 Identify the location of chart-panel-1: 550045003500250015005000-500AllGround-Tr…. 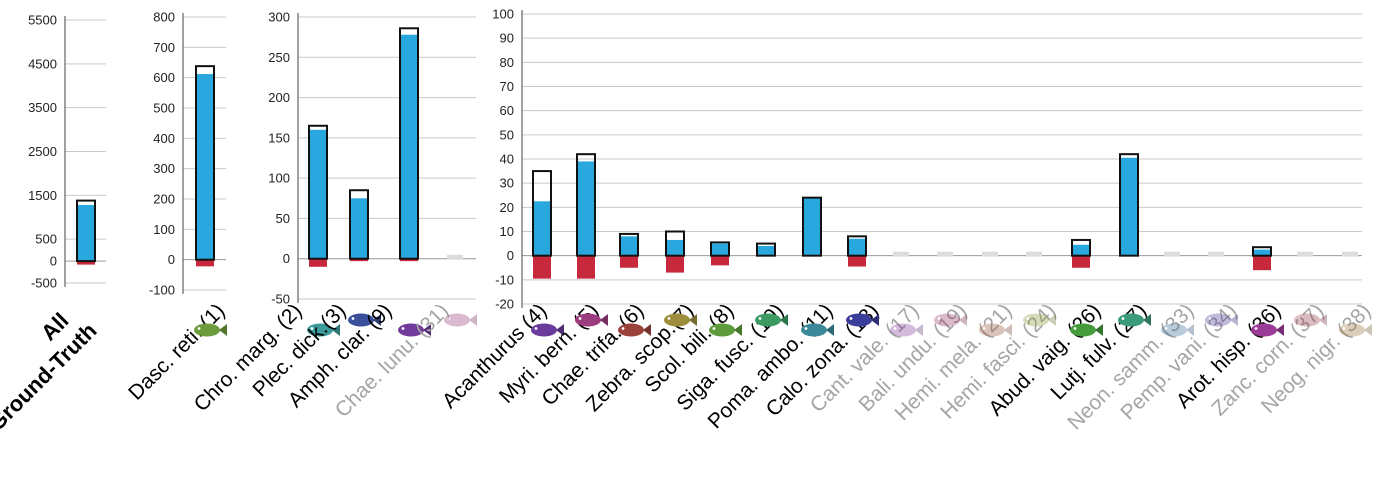
(53, 224).